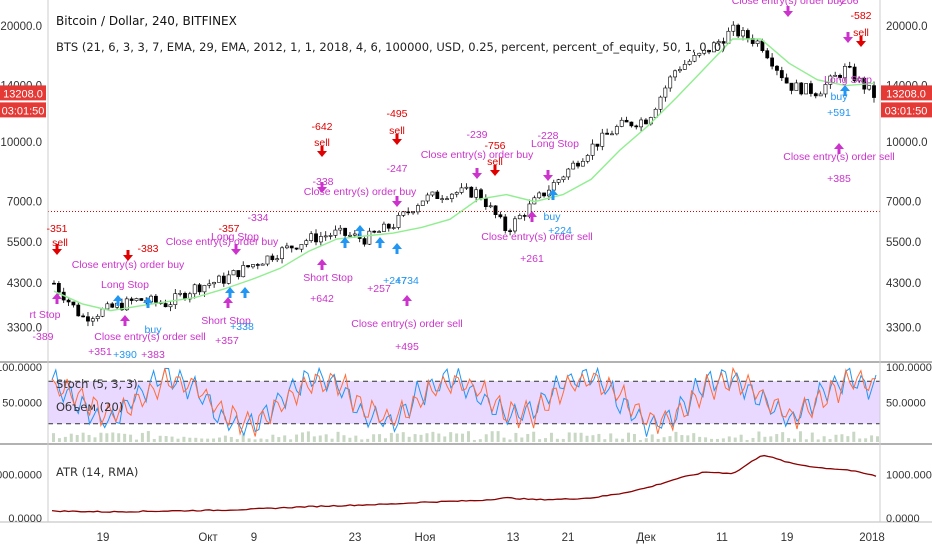 This screenshot has height=550, width=932. What do you see at coordinates (903, 519) in the screenshot?
I see `atr-tick-right: 0.0000` at bounding box center [903, 519].